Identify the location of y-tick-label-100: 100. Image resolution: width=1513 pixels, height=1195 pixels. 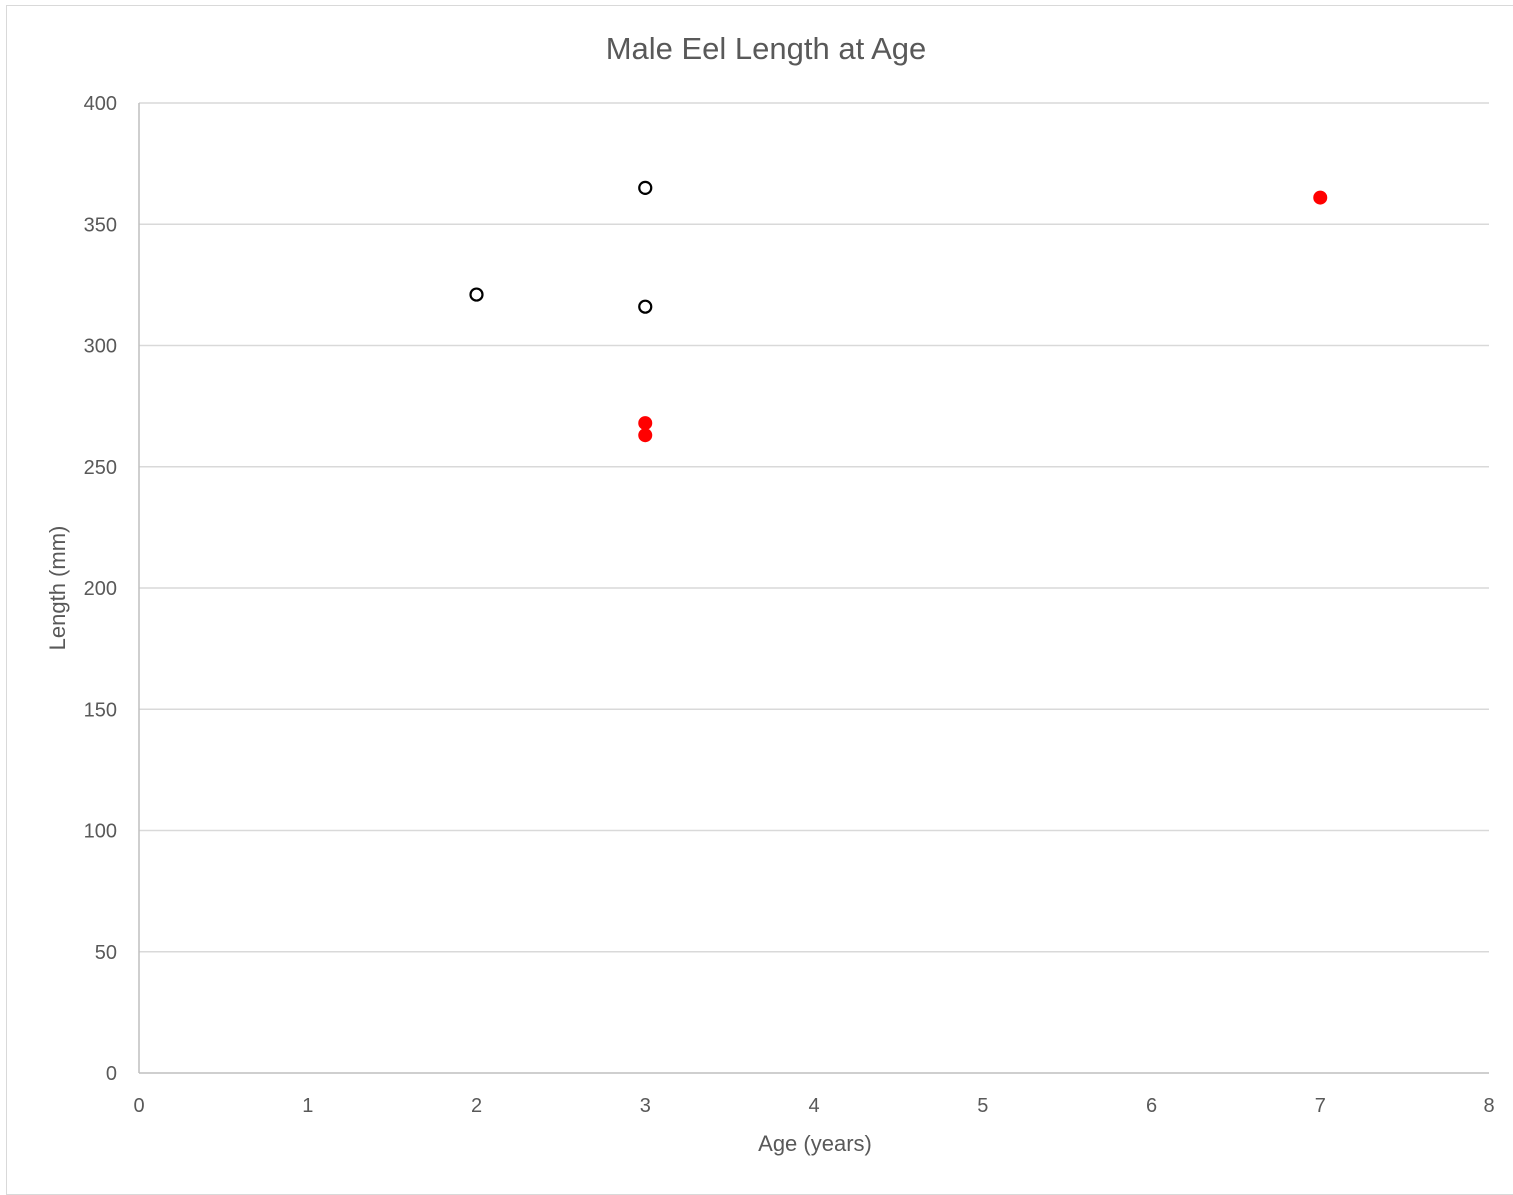
(100, 832).